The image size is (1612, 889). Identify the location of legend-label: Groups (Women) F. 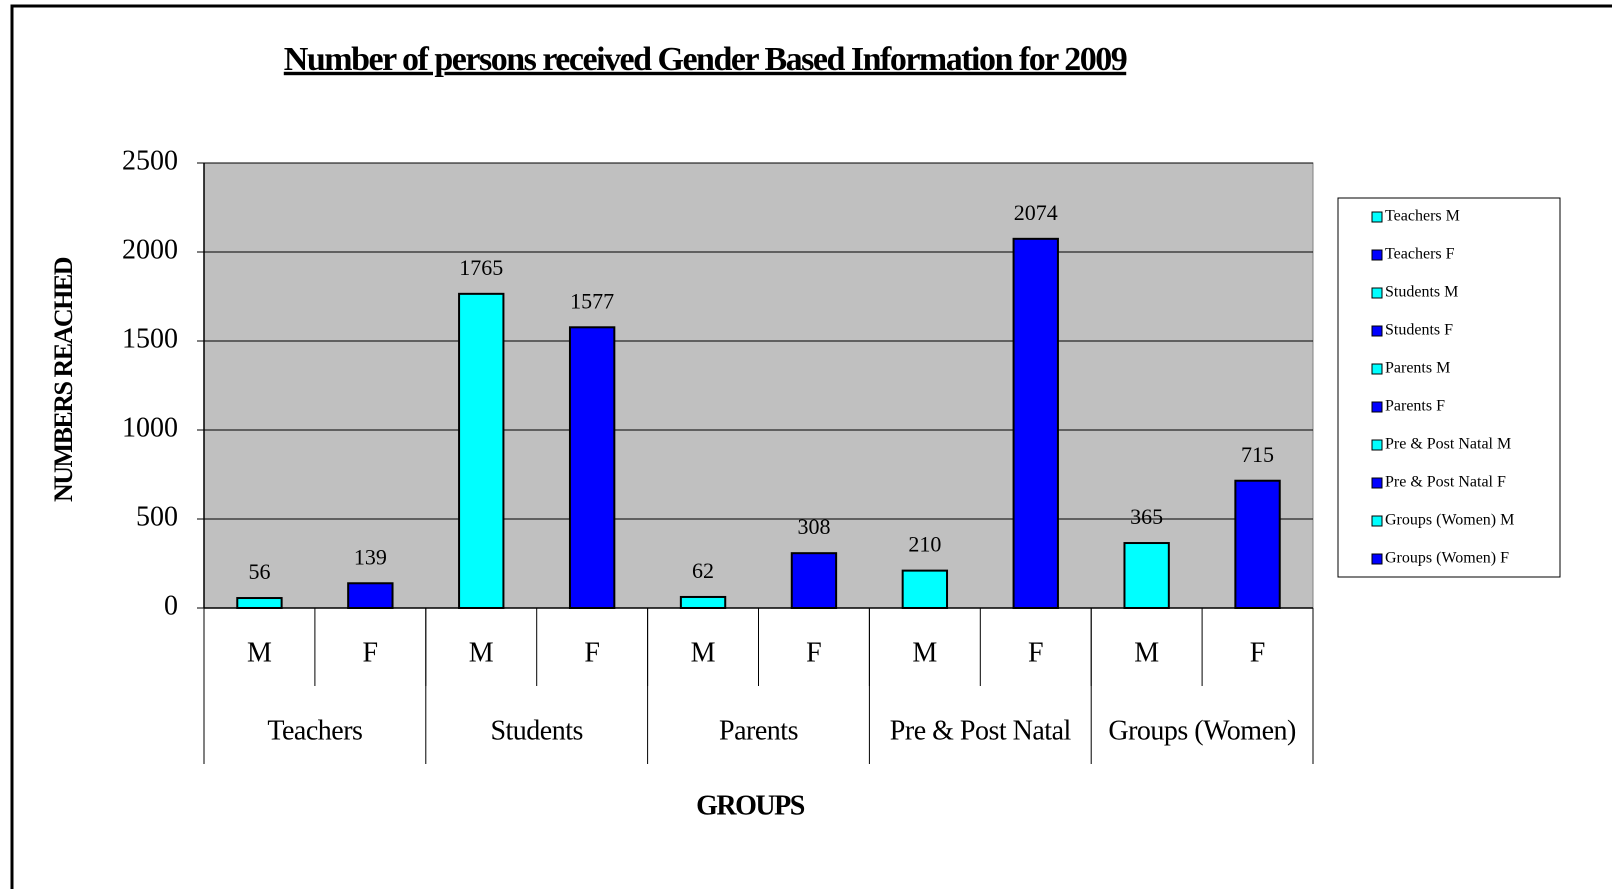
(1447, 558).